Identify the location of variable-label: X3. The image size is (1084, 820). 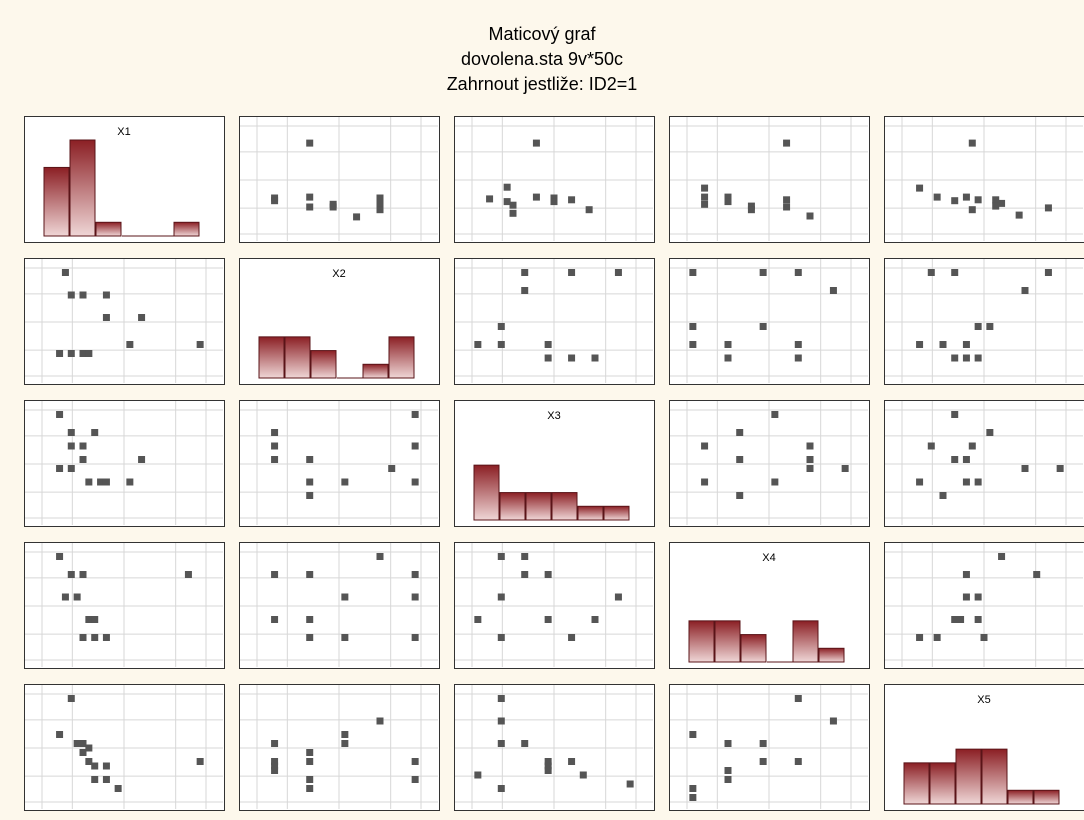
(553, 416).